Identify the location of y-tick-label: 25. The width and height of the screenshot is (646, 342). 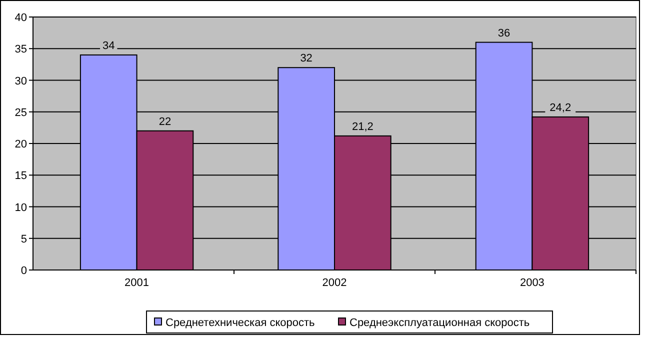
(20, 112).